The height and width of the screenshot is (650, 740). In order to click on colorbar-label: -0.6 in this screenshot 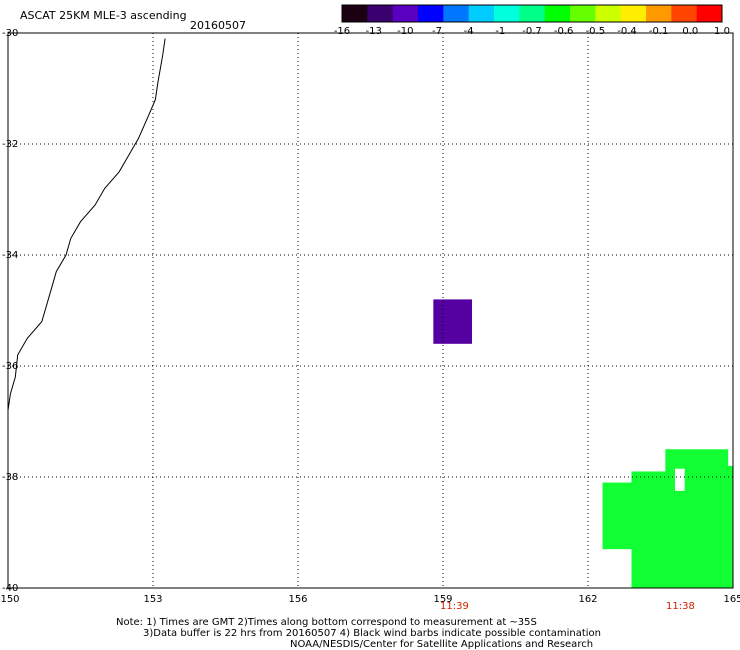, I will do `click(563, 31)`.